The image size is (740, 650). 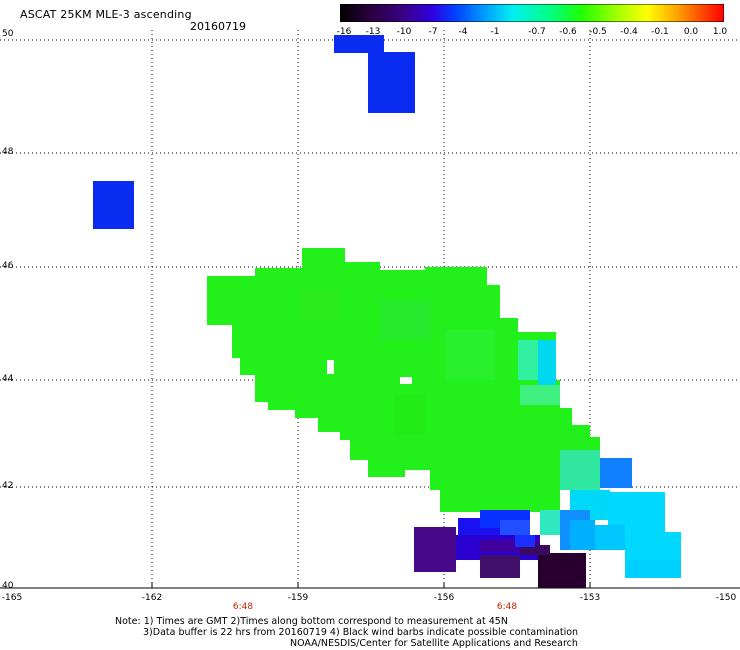 What do you see at coordinates (106, 14) in the screenshot?
I see `map-title: ASCAT 25KM MLE-3 ascending` at bounding box center [106, 14].